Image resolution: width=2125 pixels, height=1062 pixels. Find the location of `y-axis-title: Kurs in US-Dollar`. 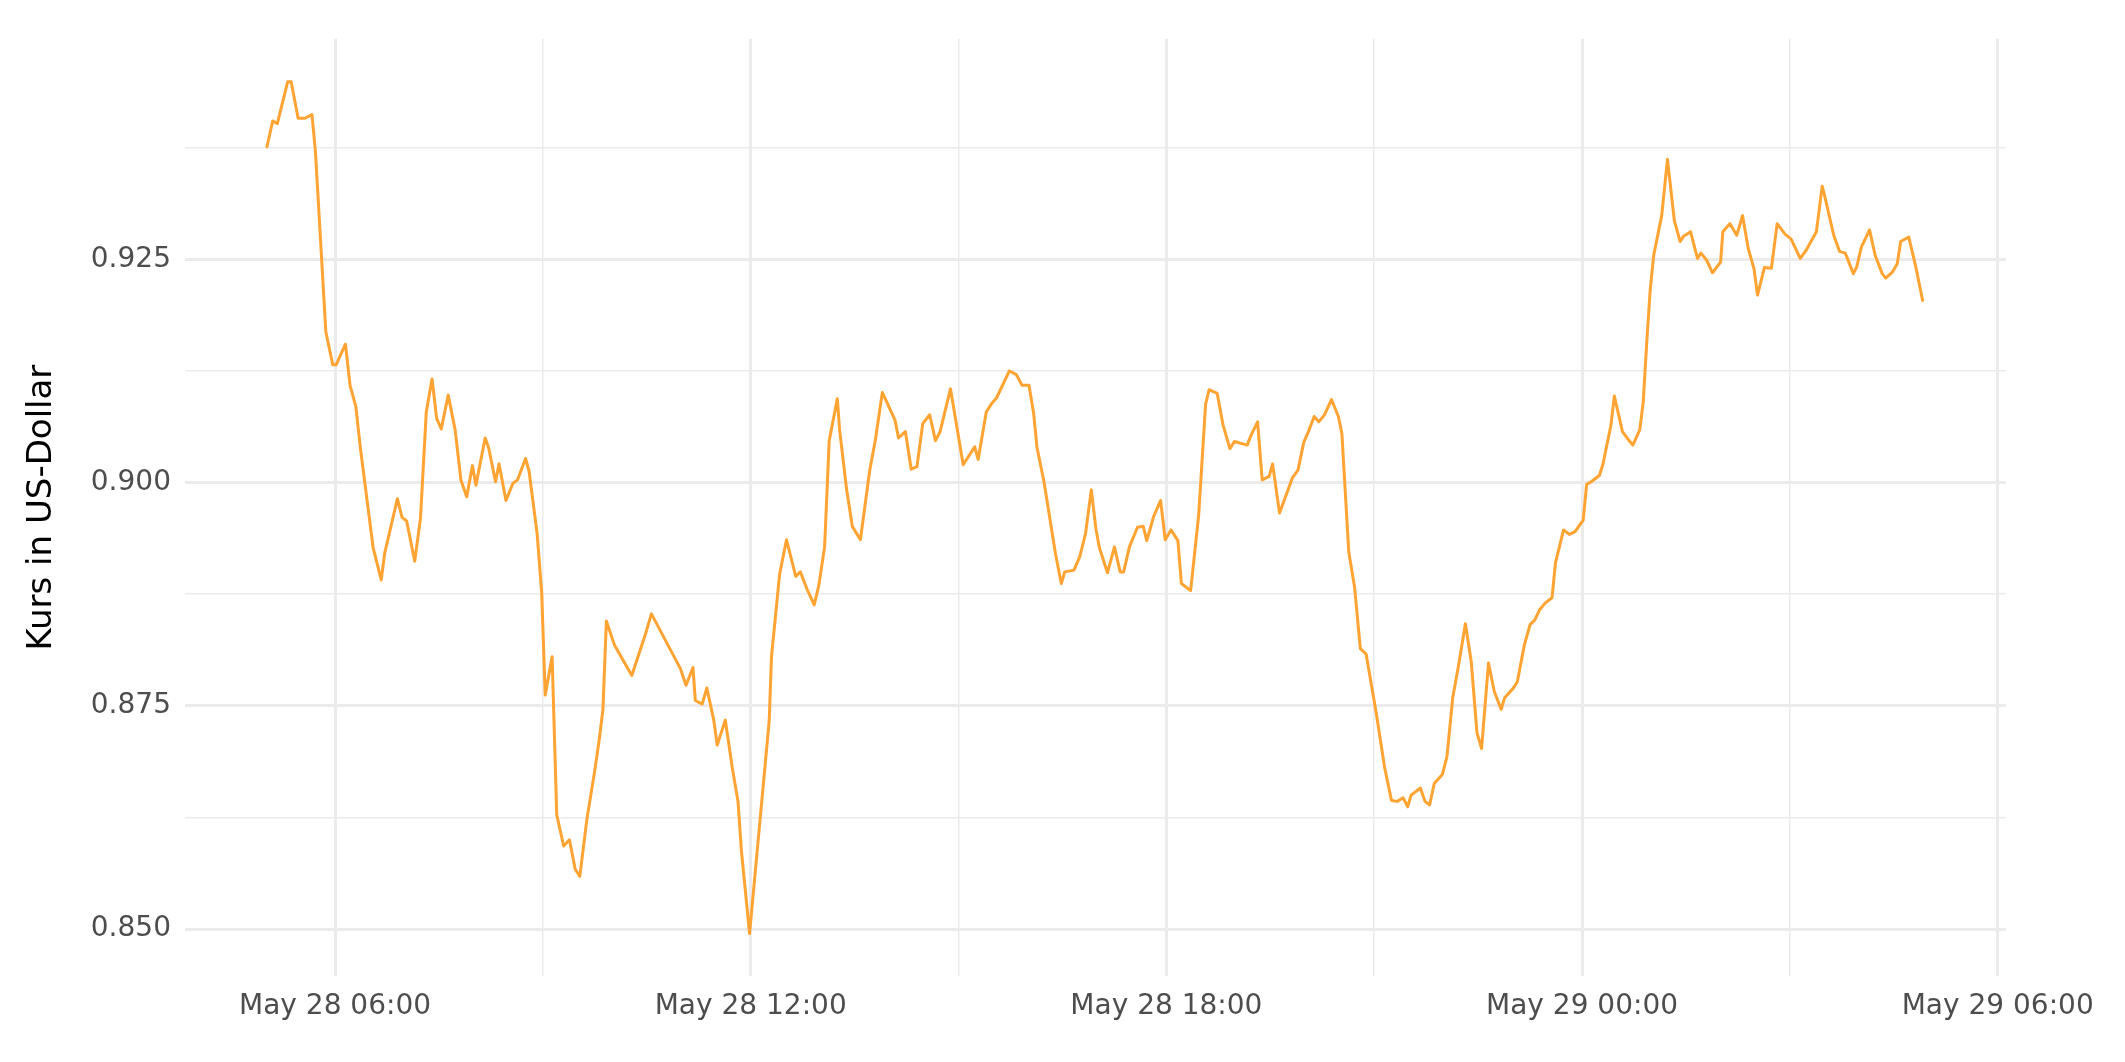

y-axis-title: Kurs in US-Dollar is located at coordinates (39, 507).